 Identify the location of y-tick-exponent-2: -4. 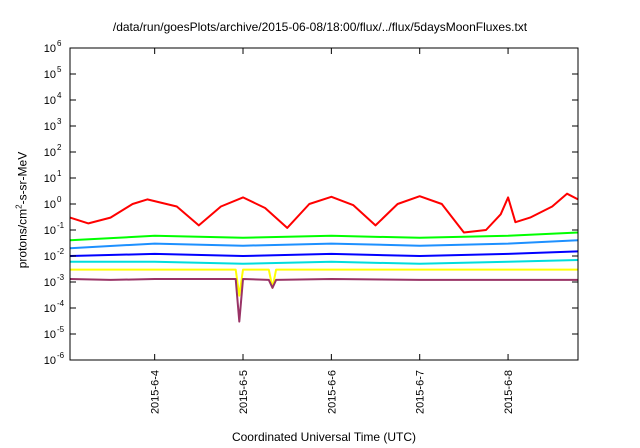
(61, 303).